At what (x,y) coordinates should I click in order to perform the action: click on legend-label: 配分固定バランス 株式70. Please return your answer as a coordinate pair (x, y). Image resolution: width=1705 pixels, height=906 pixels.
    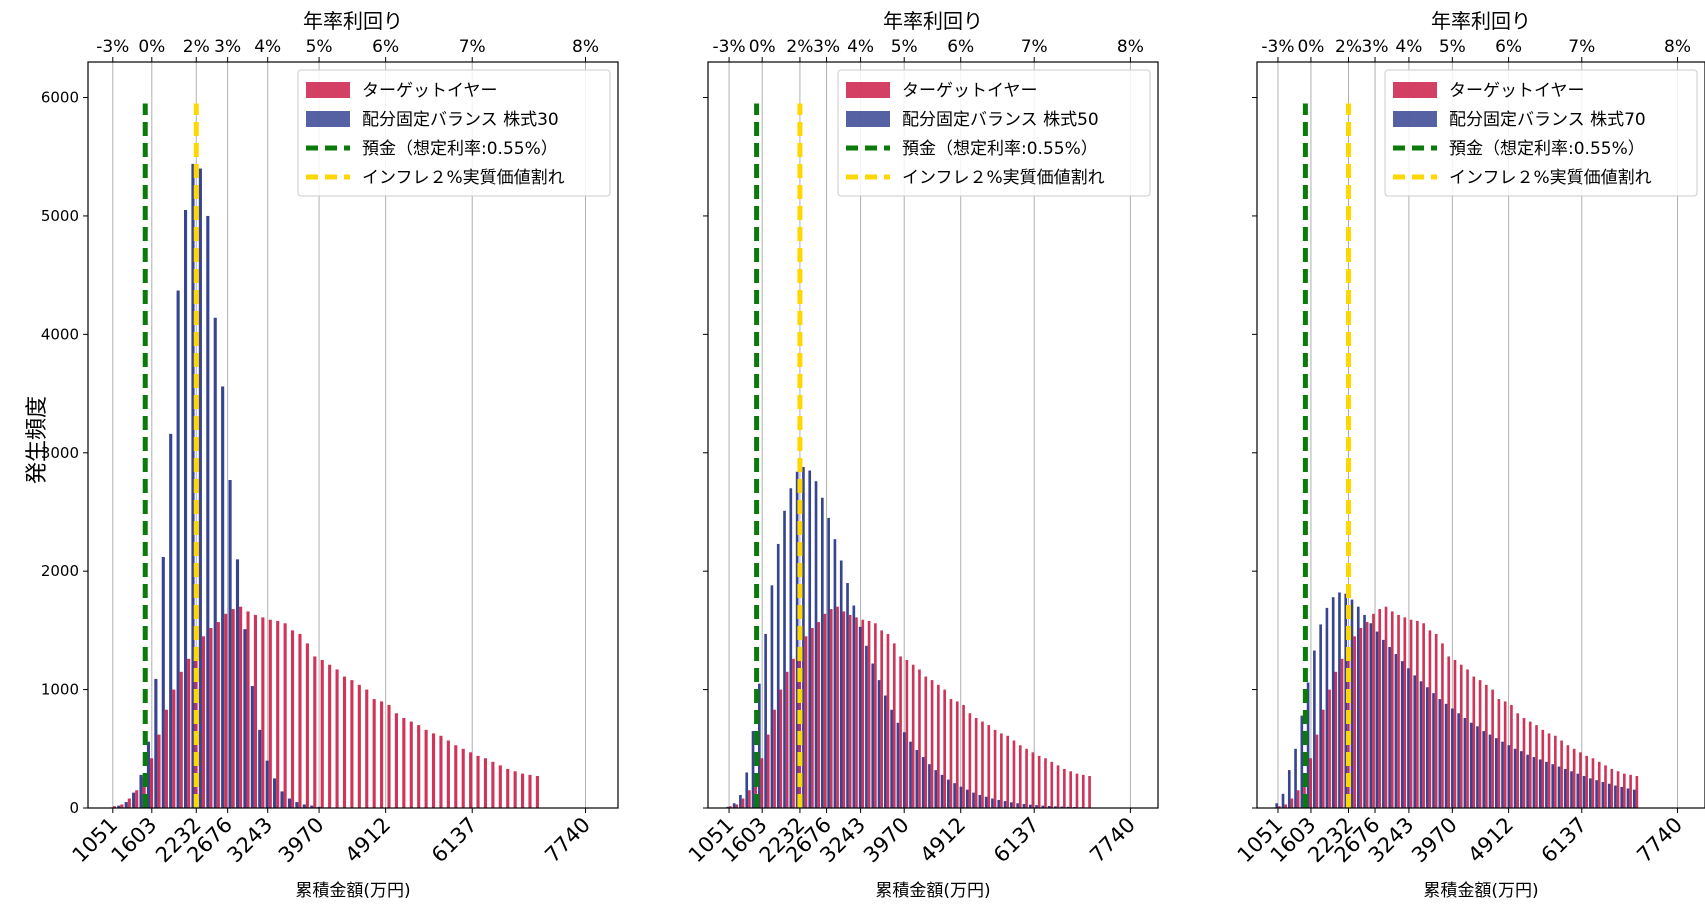
    Looking at the image, I should click on (1547, 120).